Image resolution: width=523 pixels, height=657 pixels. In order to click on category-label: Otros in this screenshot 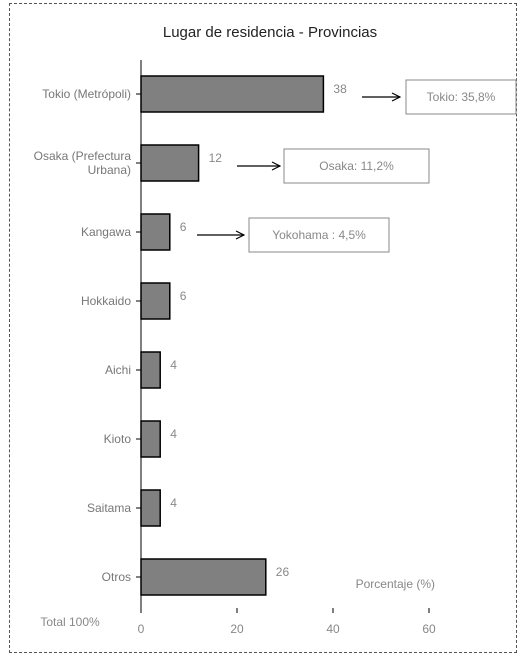, I will do `click(116, 577)`.